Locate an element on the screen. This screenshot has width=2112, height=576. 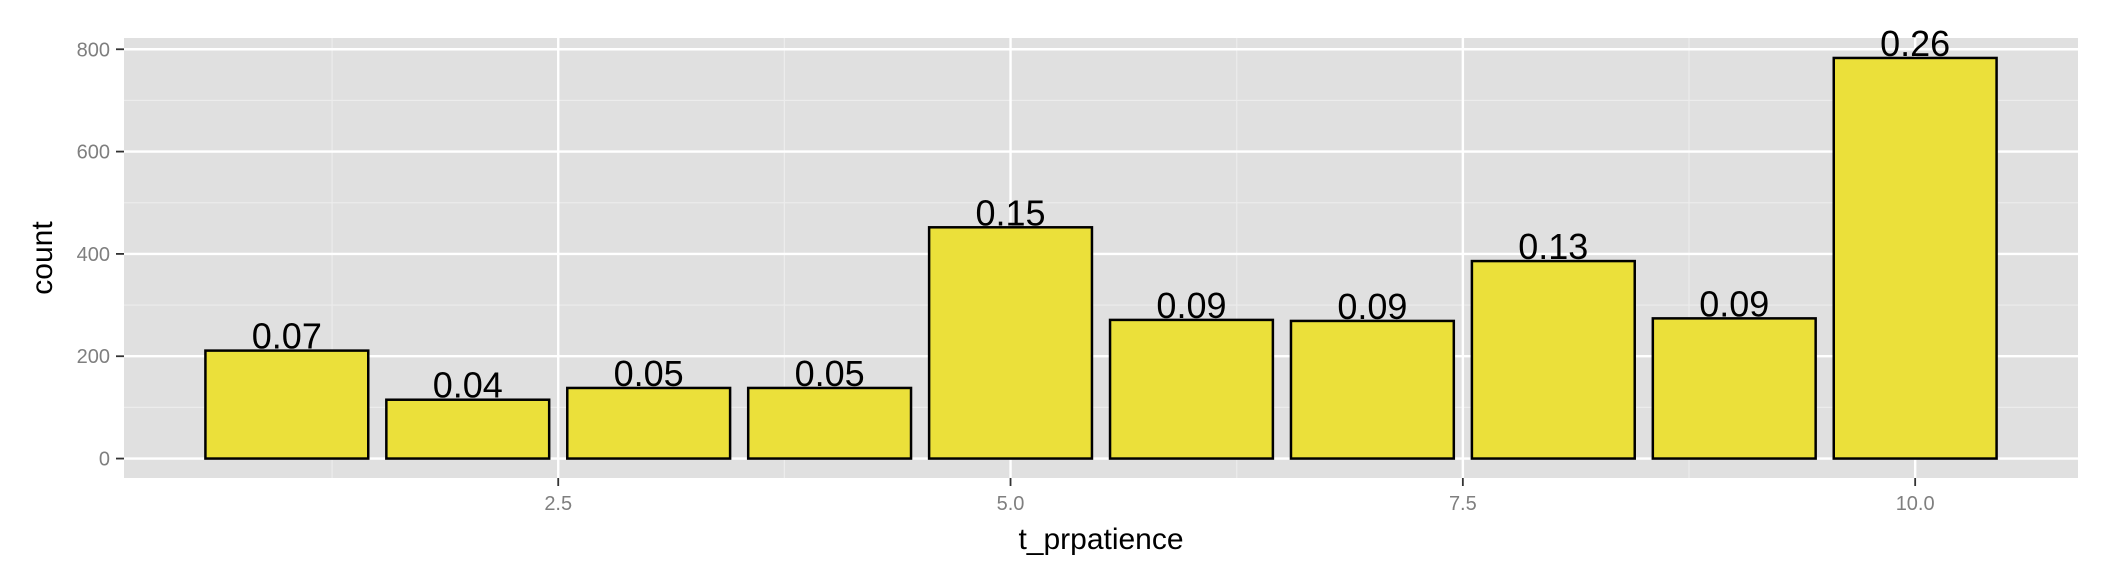
y-axis: 0 200 400 600 800 is located at coordinates (100, 255).